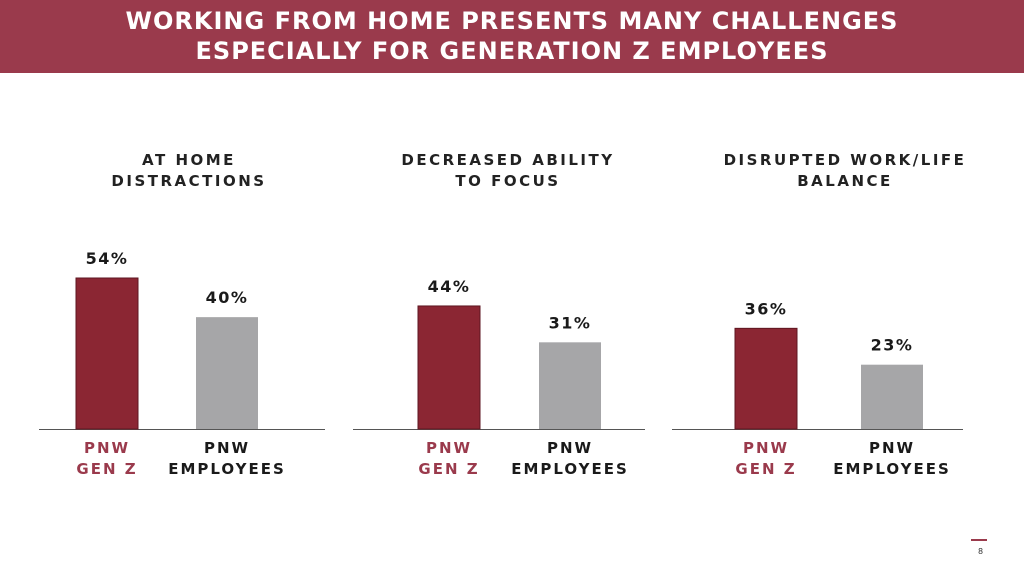  What do you see at coordinates (189, 181) in the screenshot?
I see `chart-1-title-line-2: DISTRACTIONS` at bounding box center [189, 181].